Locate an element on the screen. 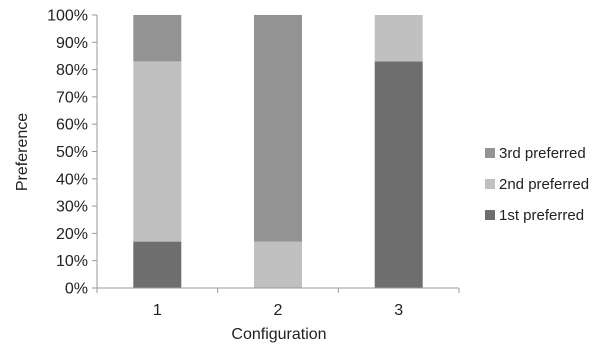  y-tick-label: 20% is located at coordinates (72, 234).